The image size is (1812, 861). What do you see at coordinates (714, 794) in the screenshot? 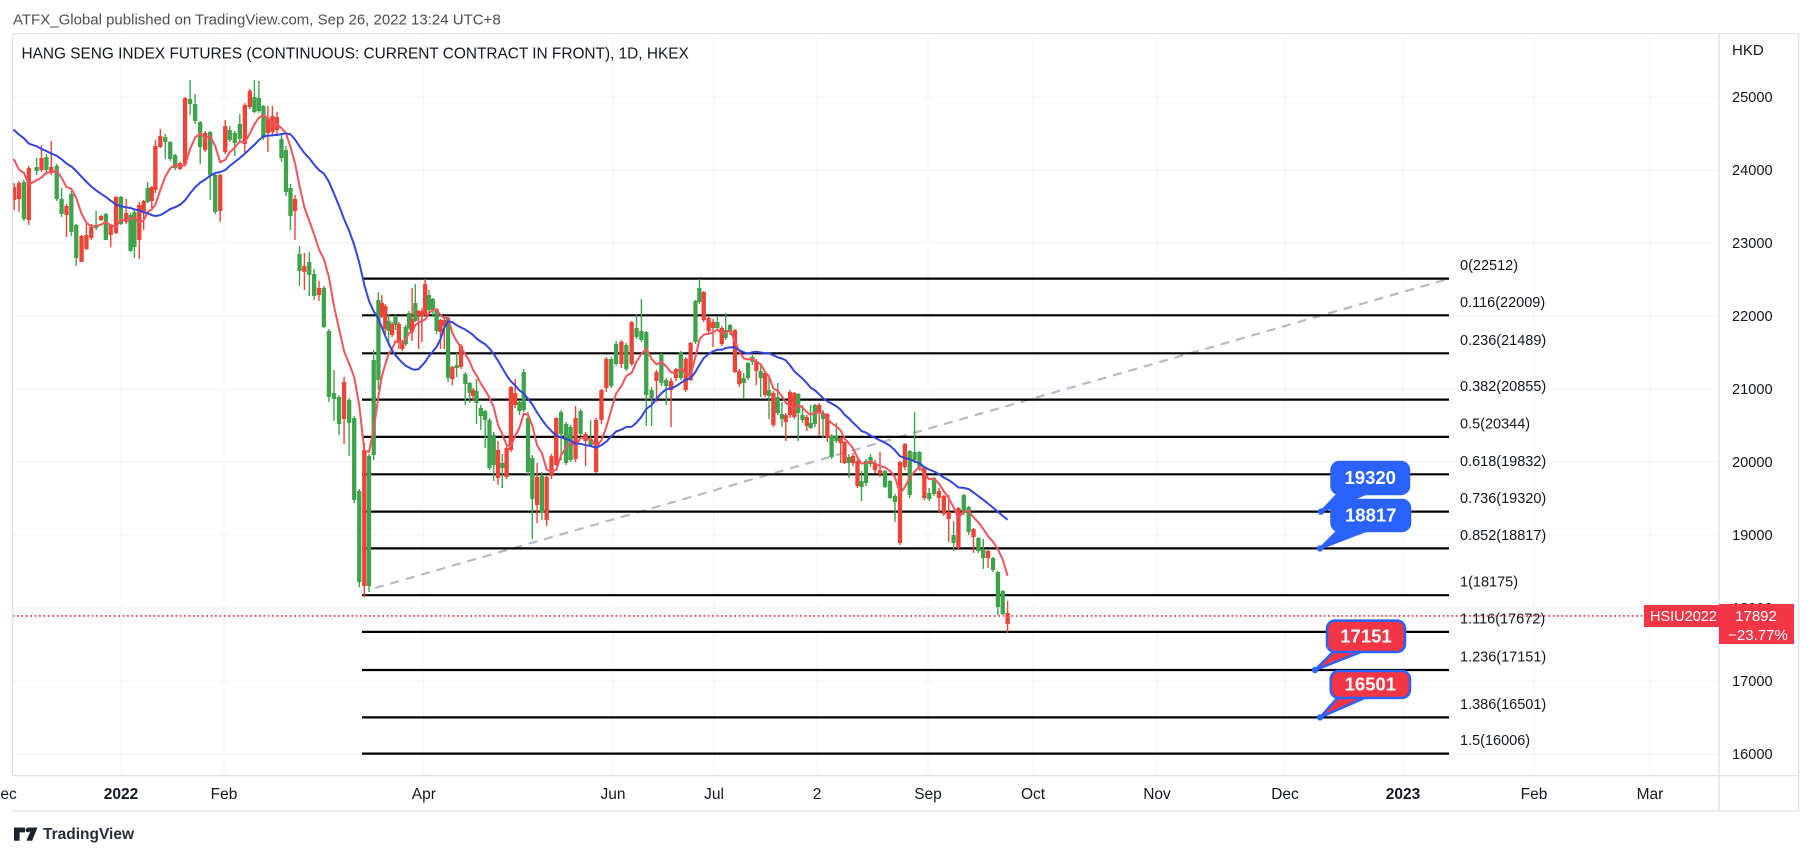
I see `svg-text: Jul` at bounding box center [714, 794].